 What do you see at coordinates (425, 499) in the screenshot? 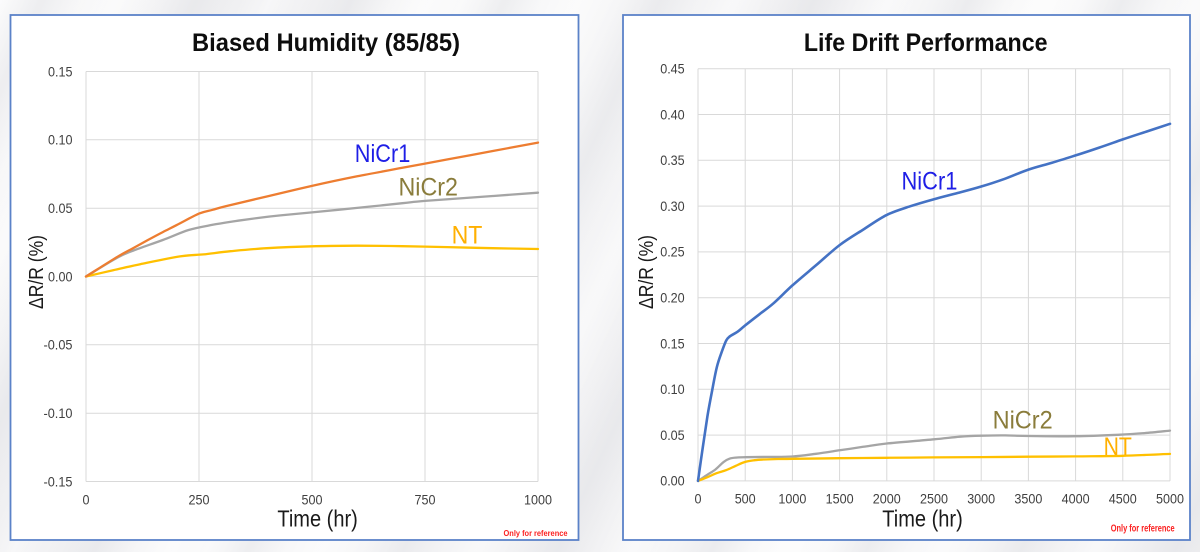
I see `svg-text: 750` at bounding box center [425, 499].